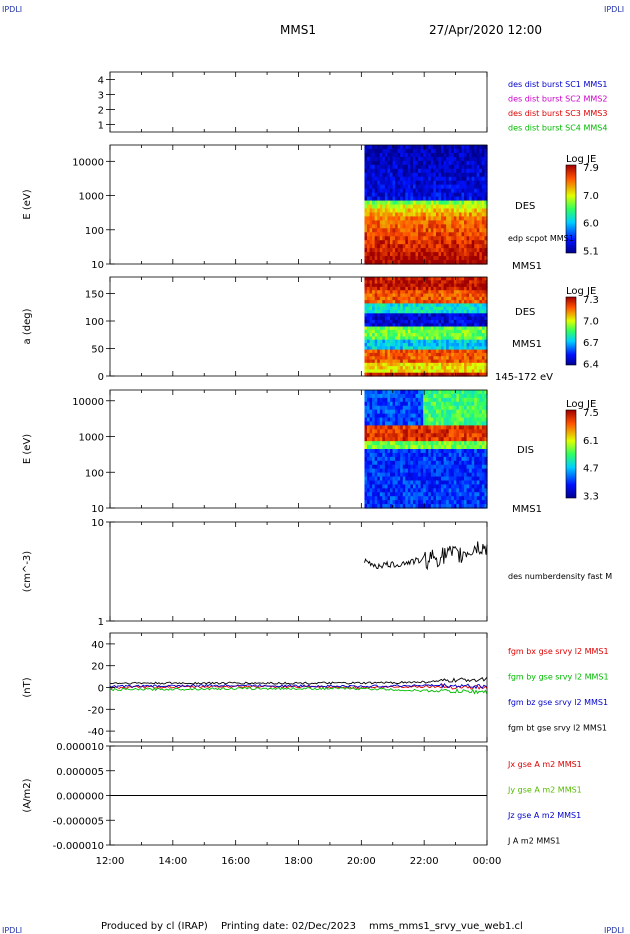  Describe the element at coordinates (298, 686) in the screenshot. I see `series-line` at that location.